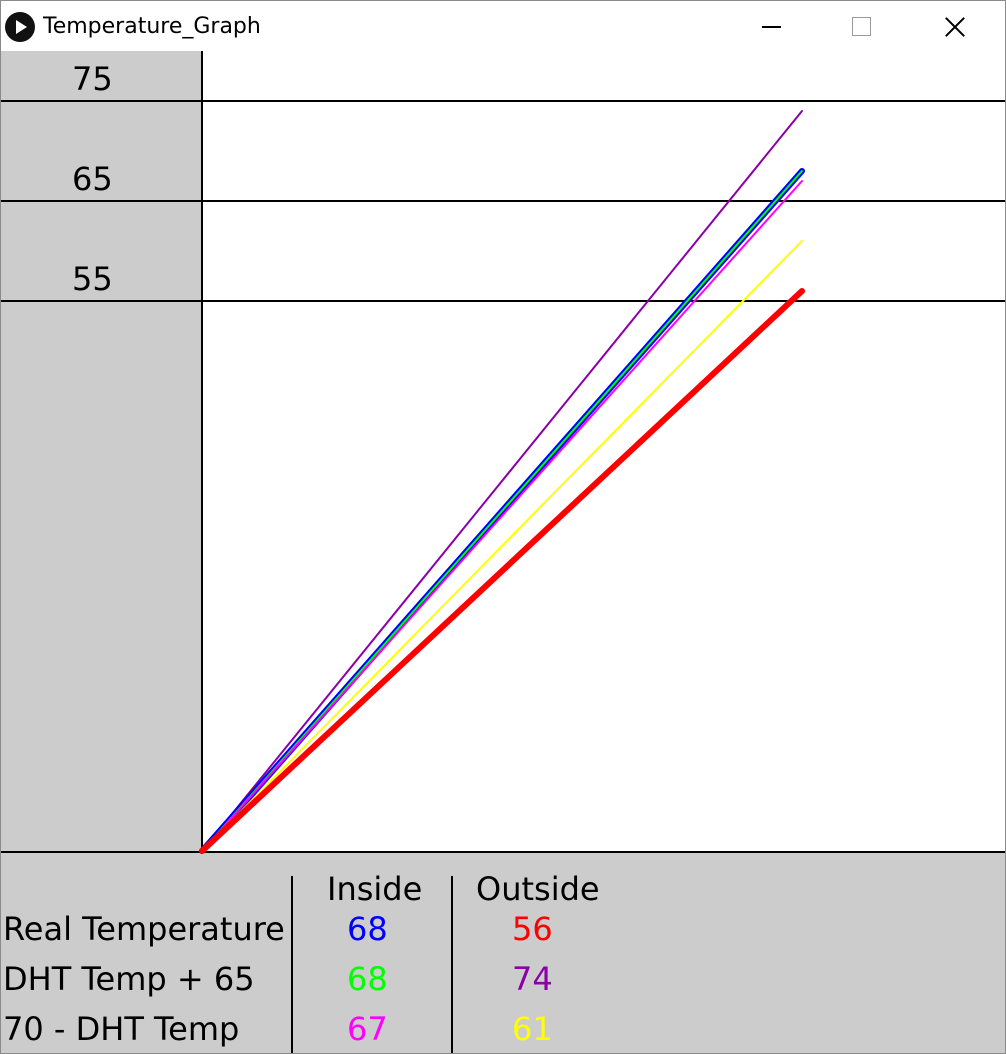  Describe the element at coordinates (503, 26) in the screenshot. I see `title-bar: Temperature_Graph` at that location.